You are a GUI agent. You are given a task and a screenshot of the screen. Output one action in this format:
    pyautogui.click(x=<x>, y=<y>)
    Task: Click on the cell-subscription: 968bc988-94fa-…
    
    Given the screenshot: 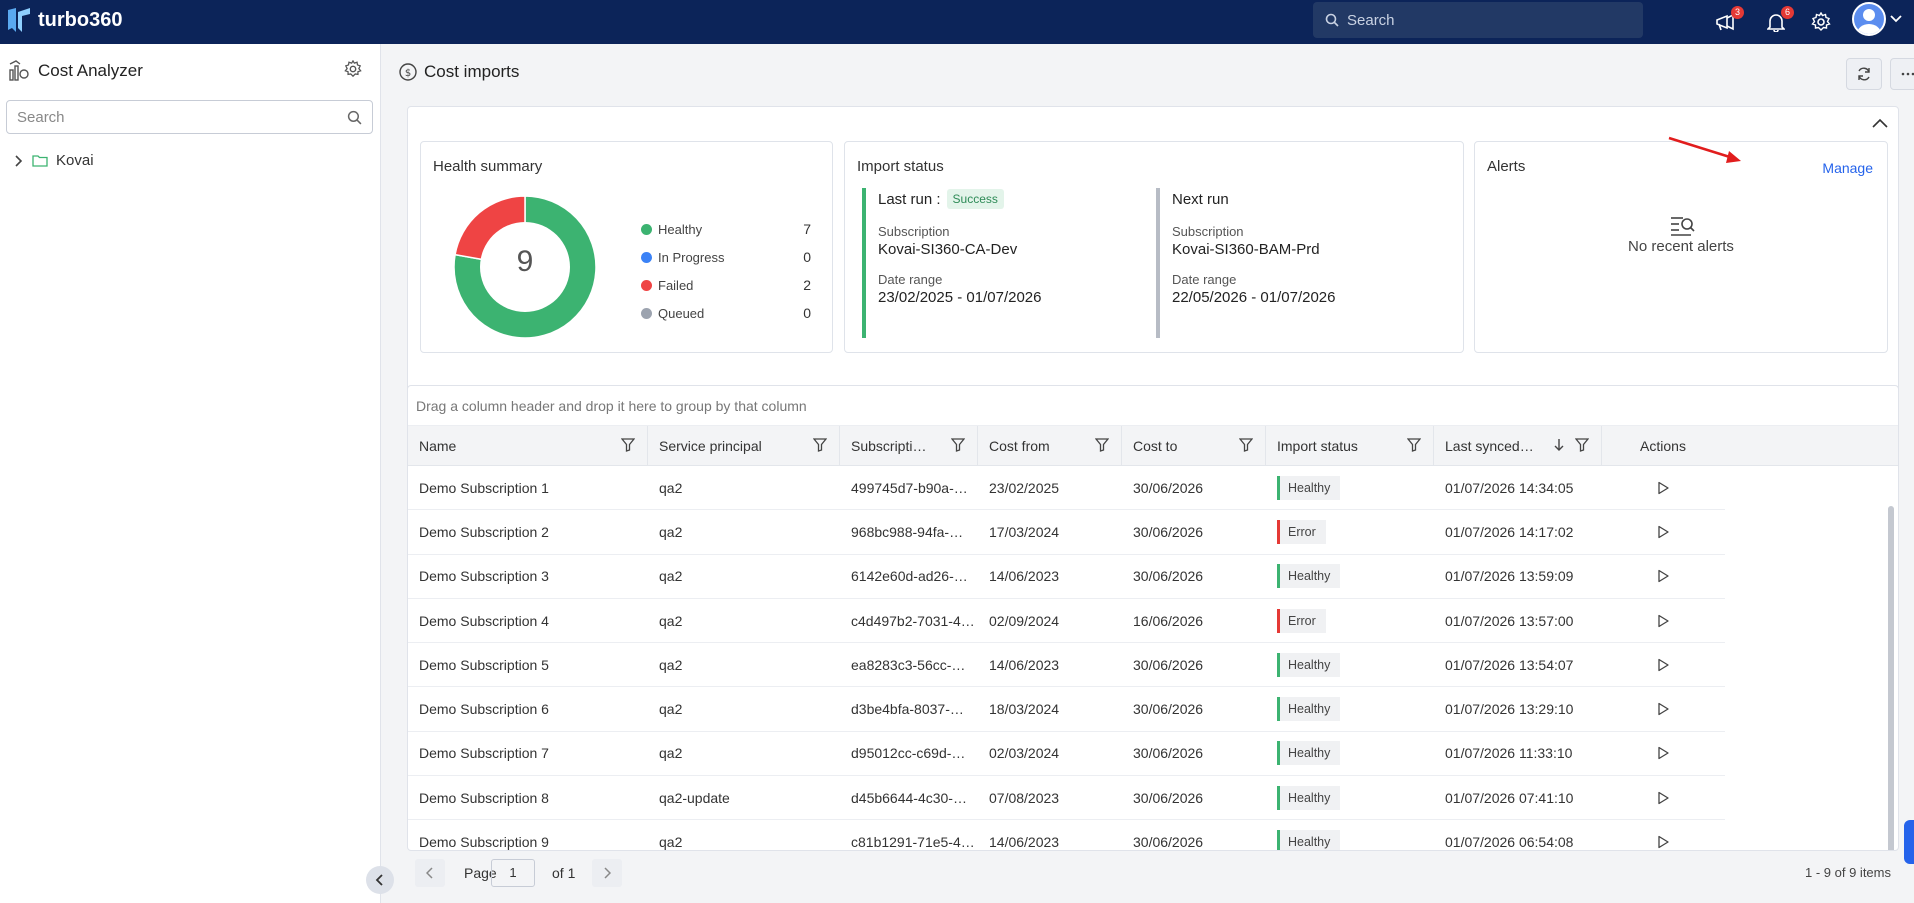 What is the action you would take?
    pyautogui.click(x=909, y=531)
    